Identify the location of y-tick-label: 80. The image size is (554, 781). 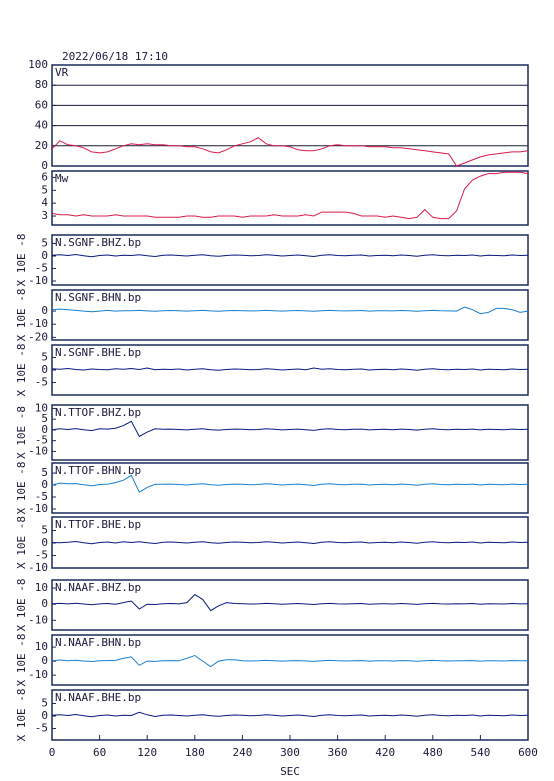
(41, 84).